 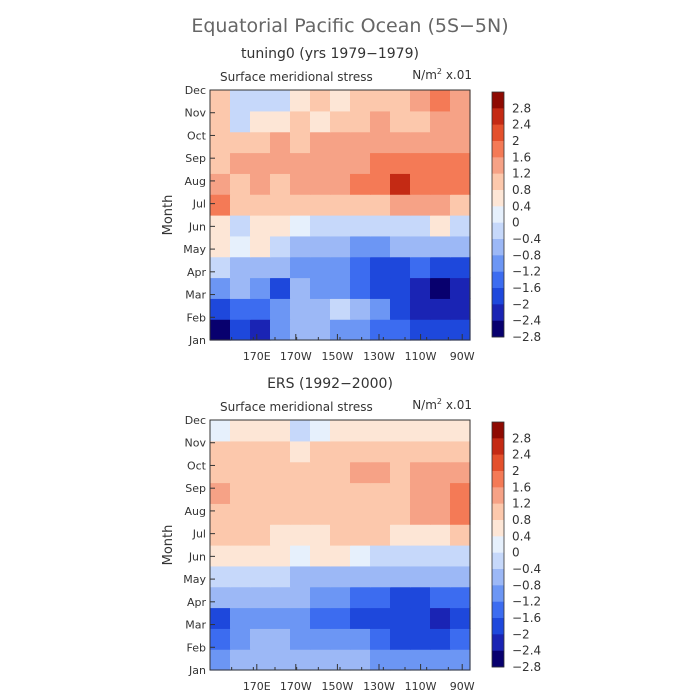 What do you see at coordinates (340, 545) in the screenshot?
I see `heatmap-cells` at bounding box center [340, 545].